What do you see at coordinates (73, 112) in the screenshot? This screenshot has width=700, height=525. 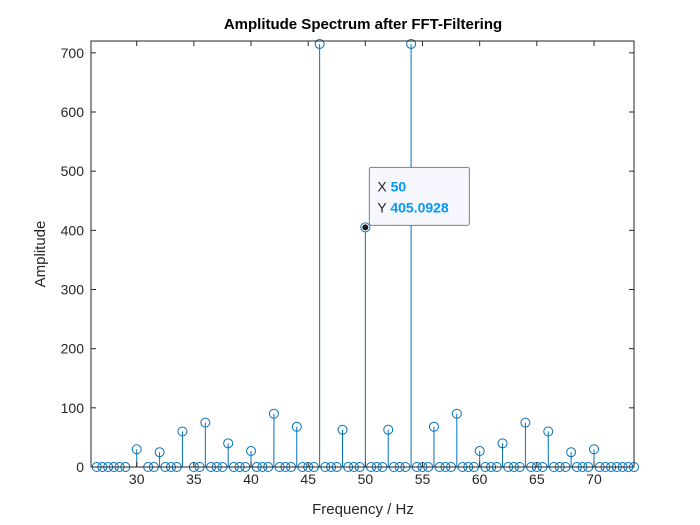 I see `y-tick-label: 600` at bounding box center [73, 112].